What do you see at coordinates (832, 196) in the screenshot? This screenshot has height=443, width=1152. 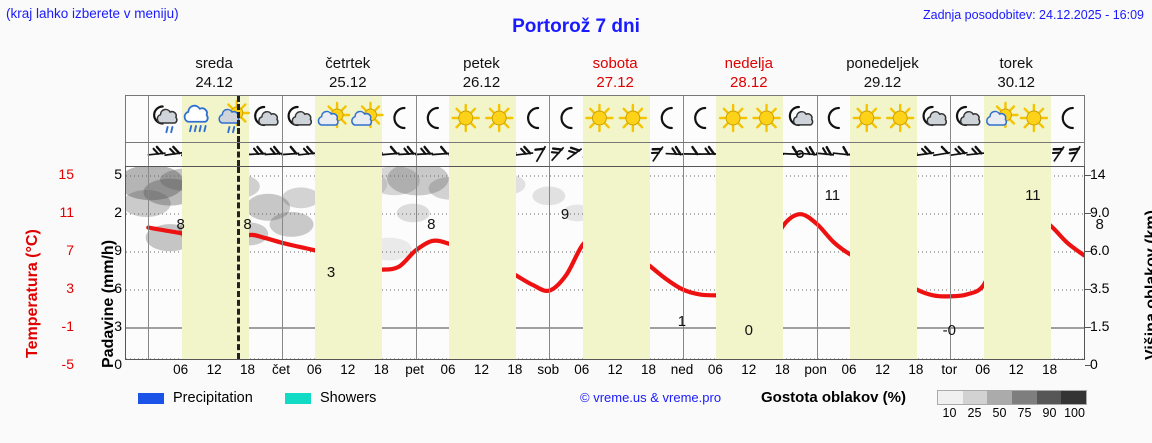 I see `temperature-value-label: 11` at bounding box center [832, 196].